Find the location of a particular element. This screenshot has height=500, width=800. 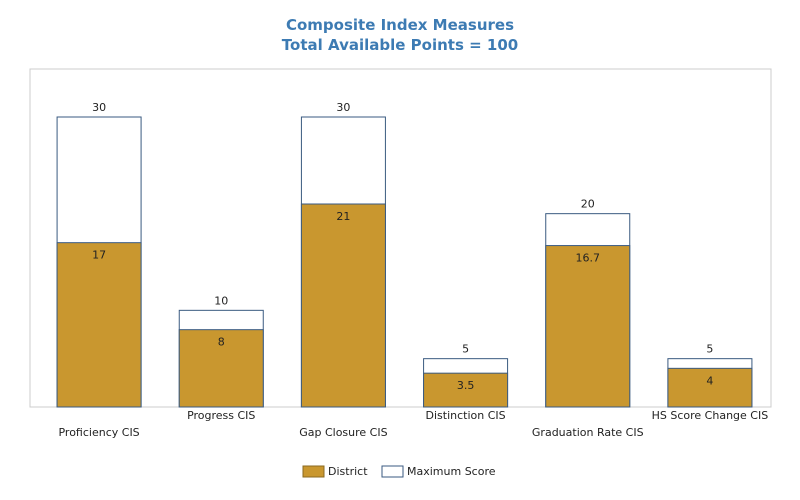

value-label-district-graduation-rate-cis: 16.7 is located at coordinates (588, 258).